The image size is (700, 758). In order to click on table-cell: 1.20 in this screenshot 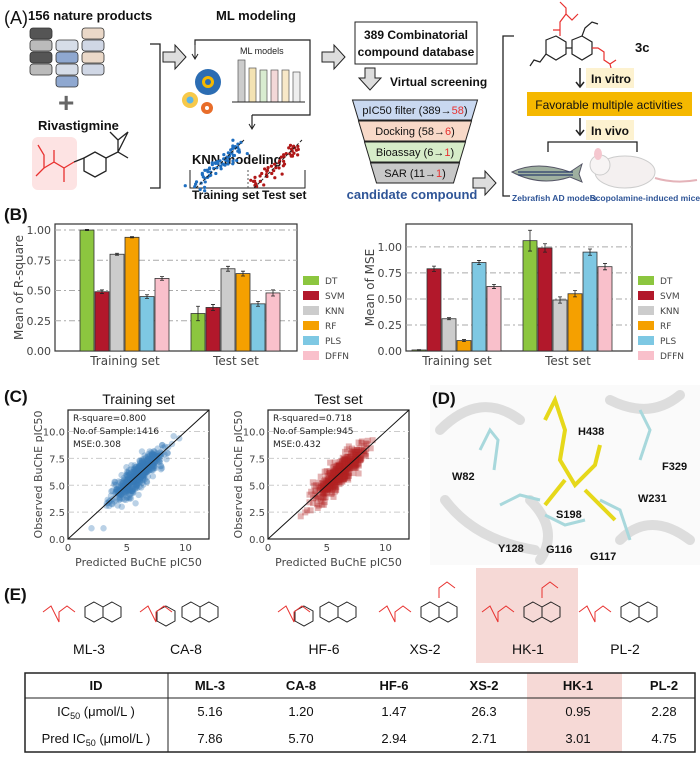, I will do `click(300, 711)`.